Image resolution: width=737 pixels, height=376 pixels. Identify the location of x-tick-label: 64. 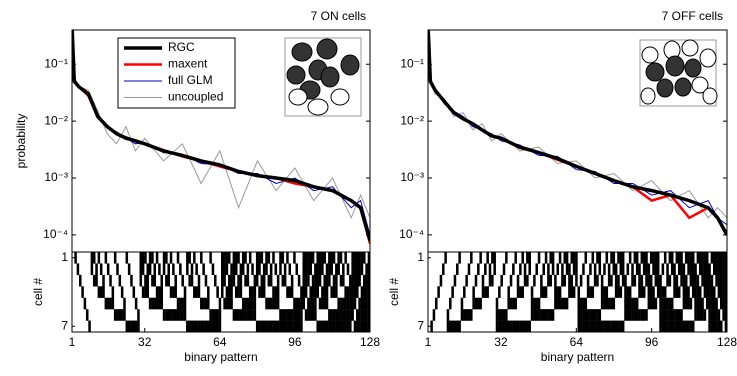
(220, 342).